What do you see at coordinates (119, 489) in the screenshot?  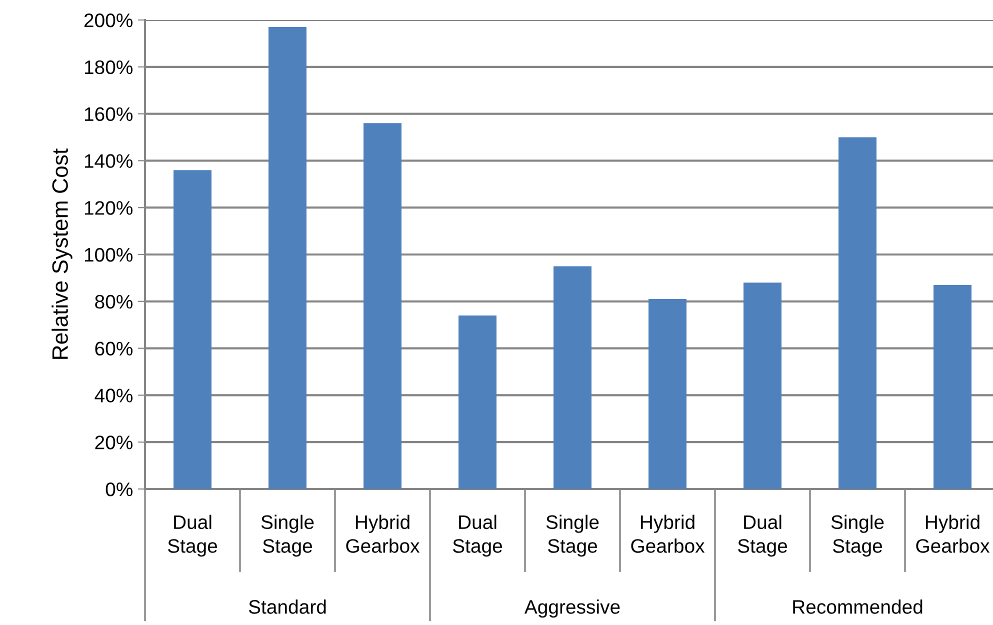 I see `y-tick-label: 0%` at bounding box center [119, 489].